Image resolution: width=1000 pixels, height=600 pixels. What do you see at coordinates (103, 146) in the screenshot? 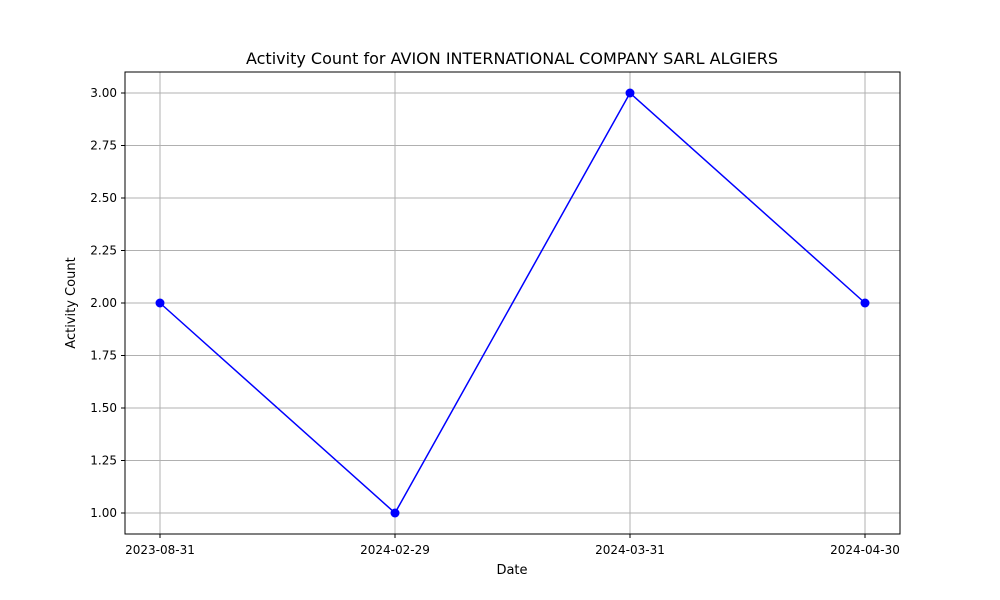
I see `y-tick-label: 2.75` at bounding box center [103, 146].